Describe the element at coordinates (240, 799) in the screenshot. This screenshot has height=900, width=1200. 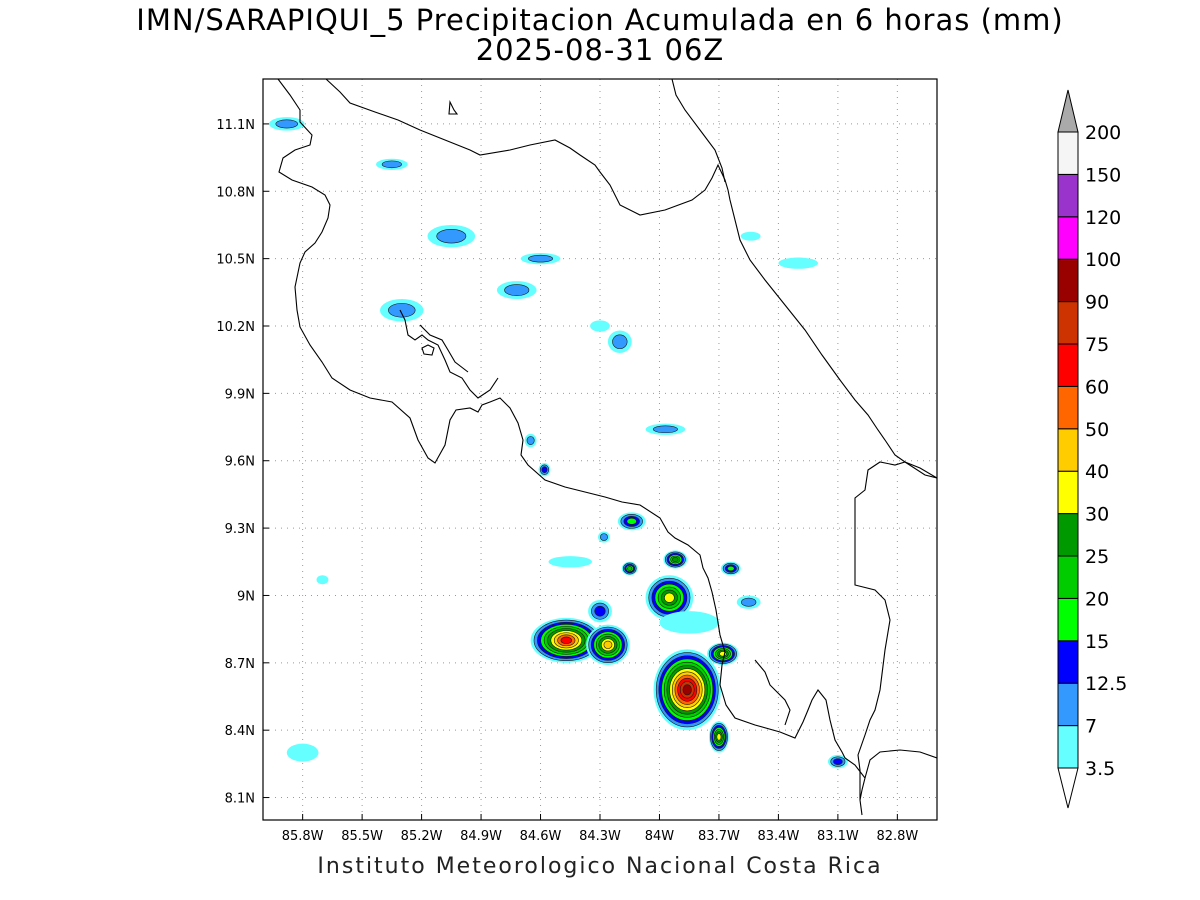
I see `y-tick-label: 8.1N` at that location.